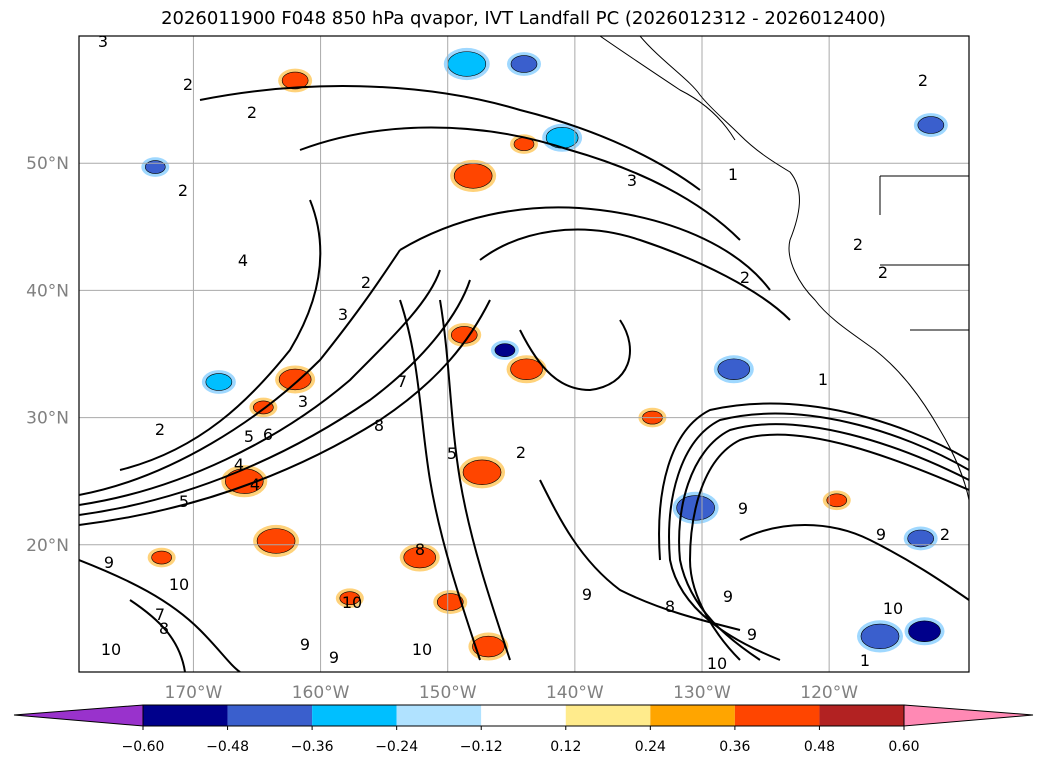 The image size is (1047, 765). Describe the element at coordinates (819, 747) in the screenshot. I see `colorbar-tick-label: 0.48` at that location.